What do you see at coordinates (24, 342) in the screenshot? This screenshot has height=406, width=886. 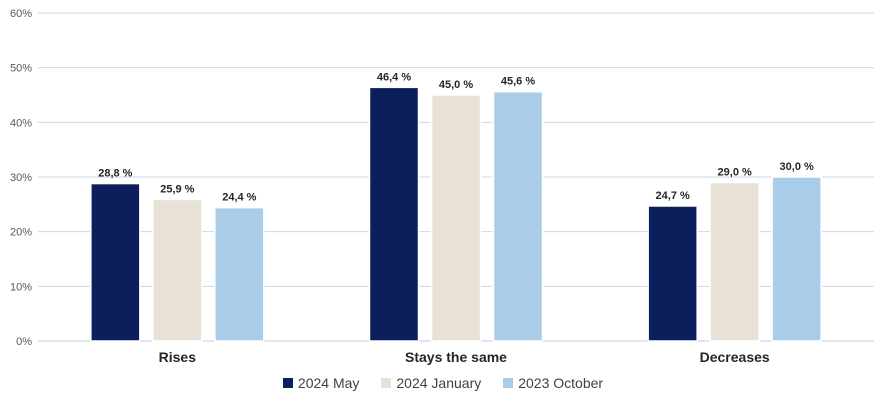 I see `y-tick-label: 0%` at bounding box center [24, 342].